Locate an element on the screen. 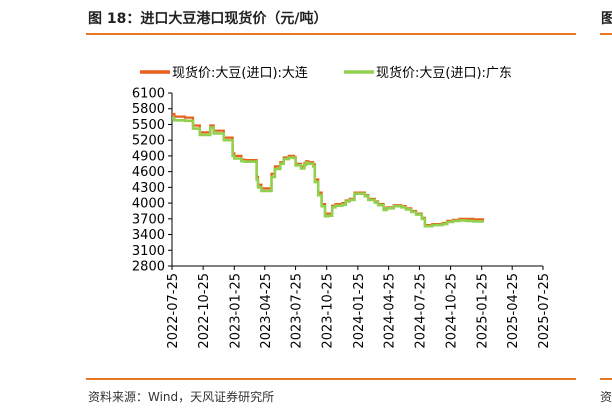 This screenshot has height=415, width=612. y-tick-label: 5500 is located at coordinates (148, 125).